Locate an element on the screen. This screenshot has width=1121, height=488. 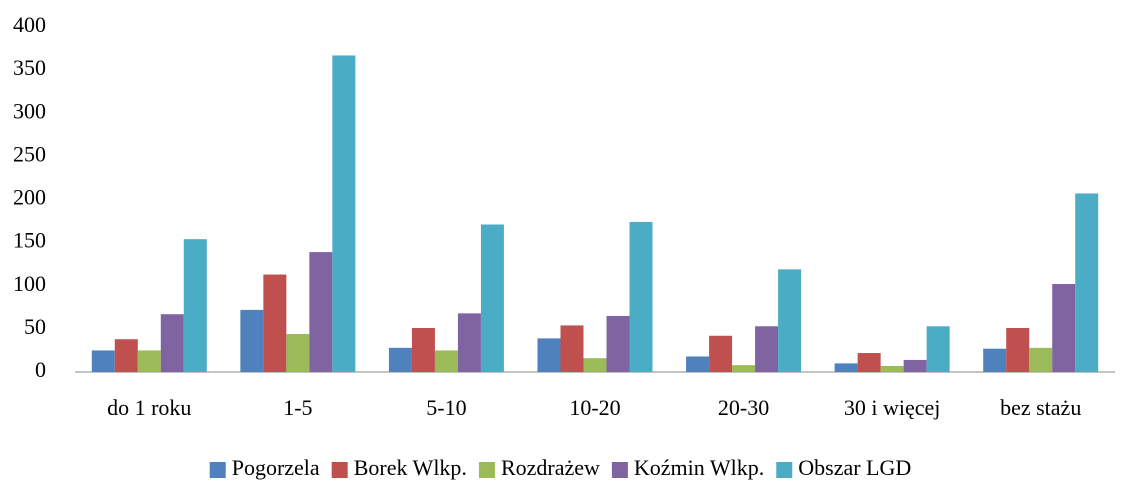
x-tick-label: 30 i więcej is located at coordinates (892, 407).